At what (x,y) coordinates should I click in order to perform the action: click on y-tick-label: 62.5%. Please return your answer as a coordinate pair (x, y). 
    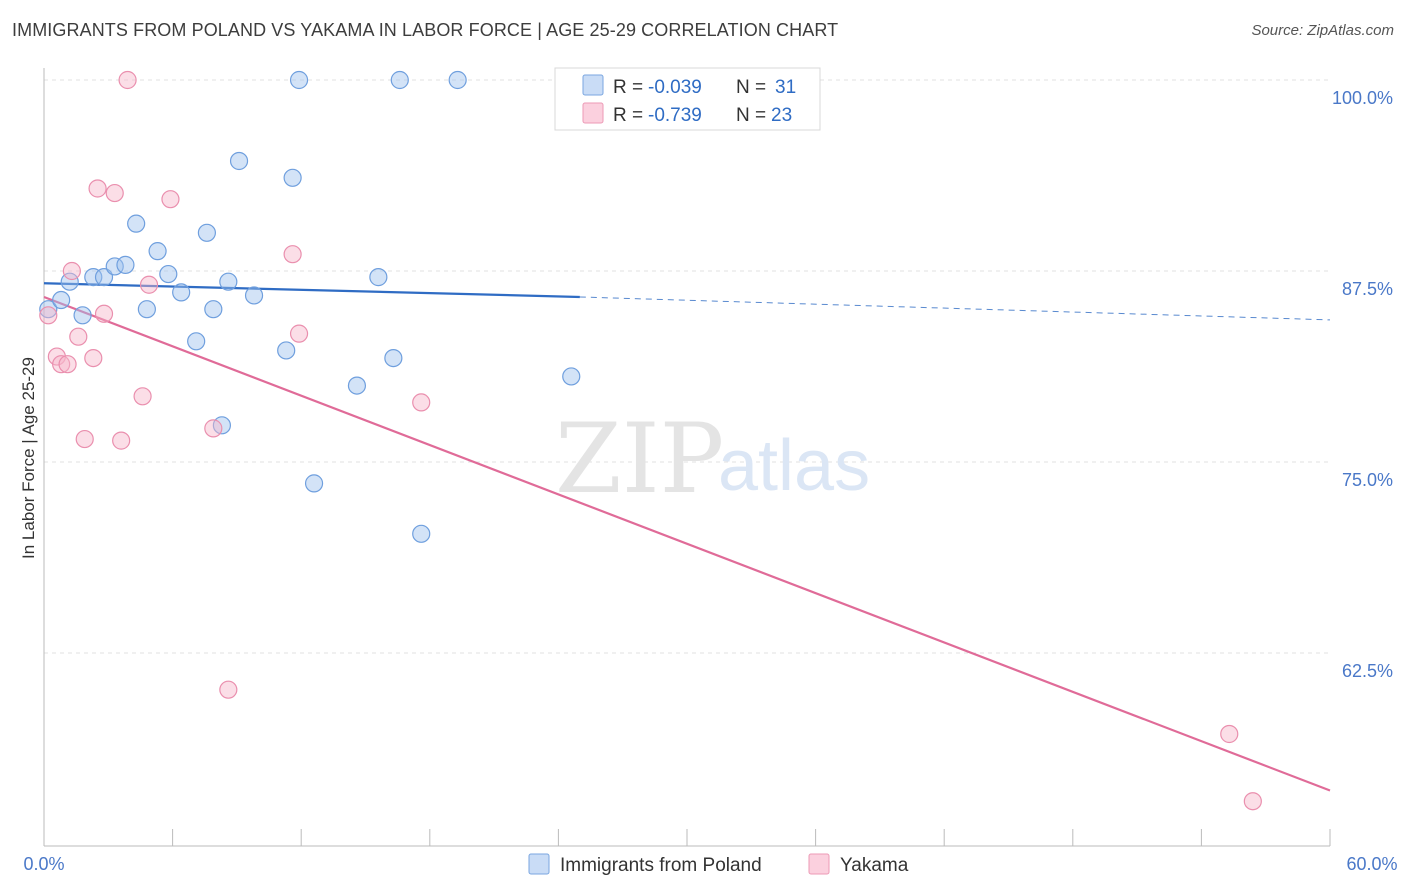
    Looking at the image, I should click on (1367, 671).